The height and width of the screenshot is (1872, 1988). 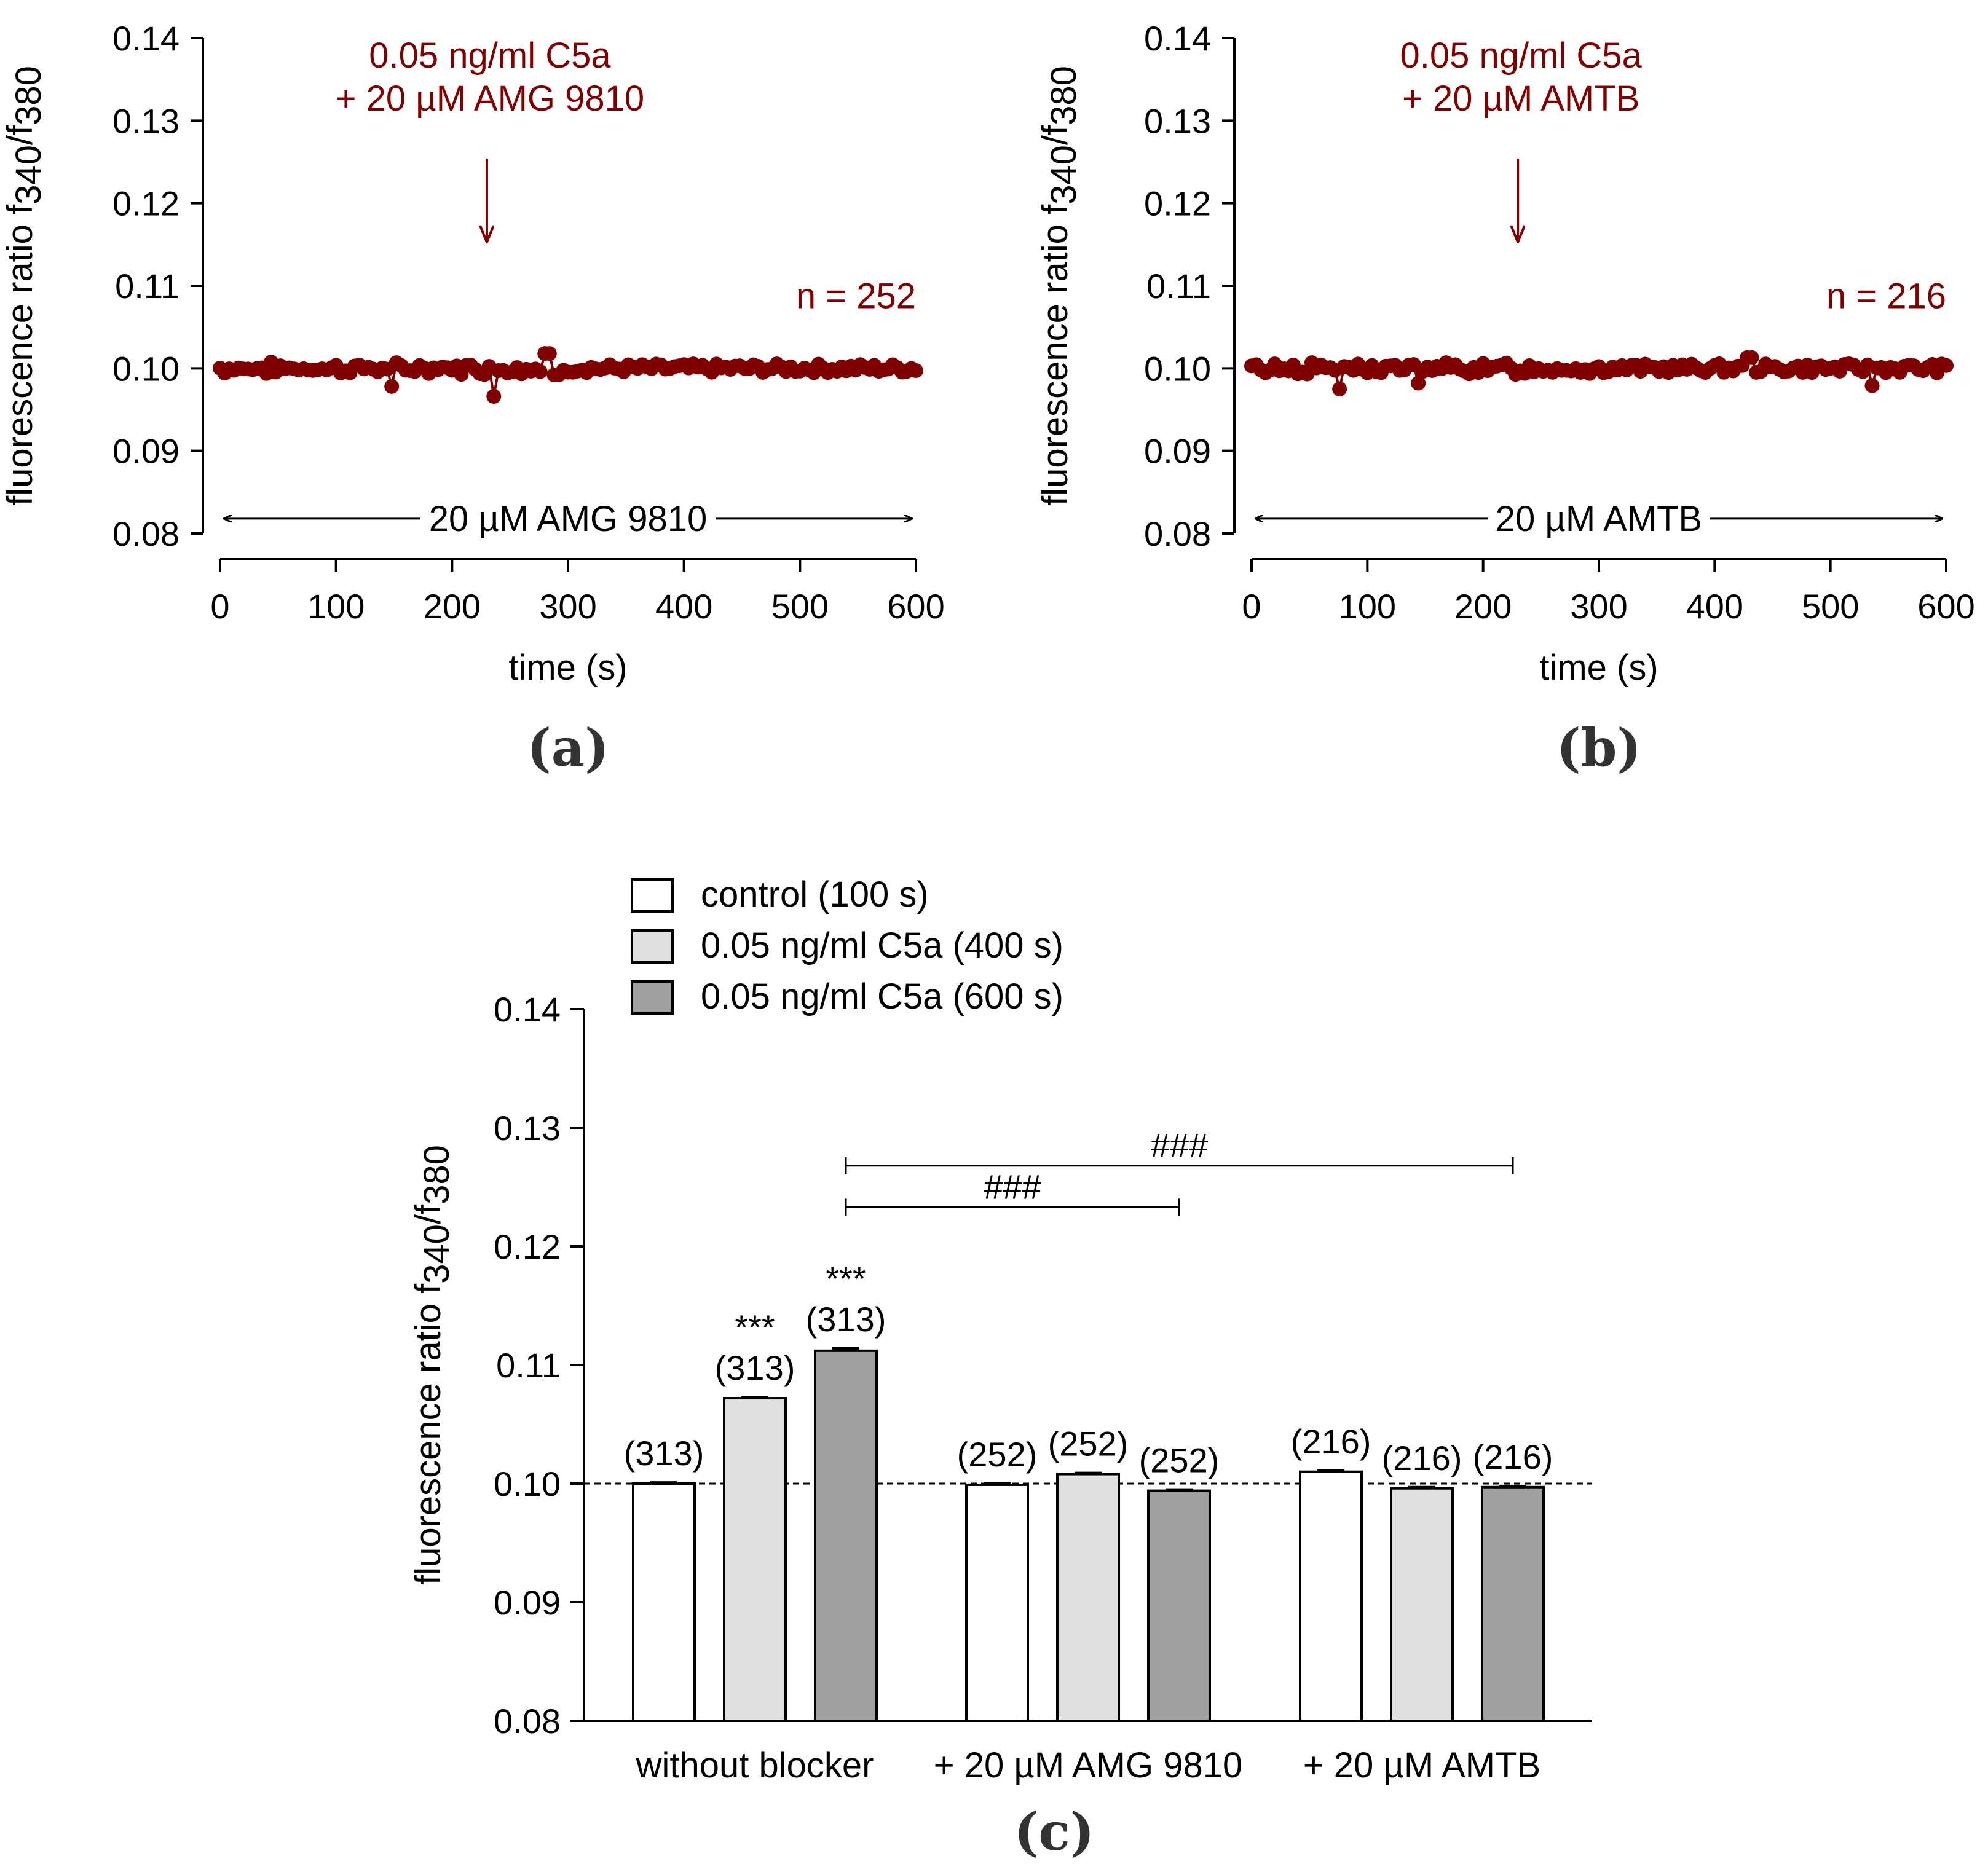 I want to click on a-y-tick-label: 0.12, so click(x=145, y=203).